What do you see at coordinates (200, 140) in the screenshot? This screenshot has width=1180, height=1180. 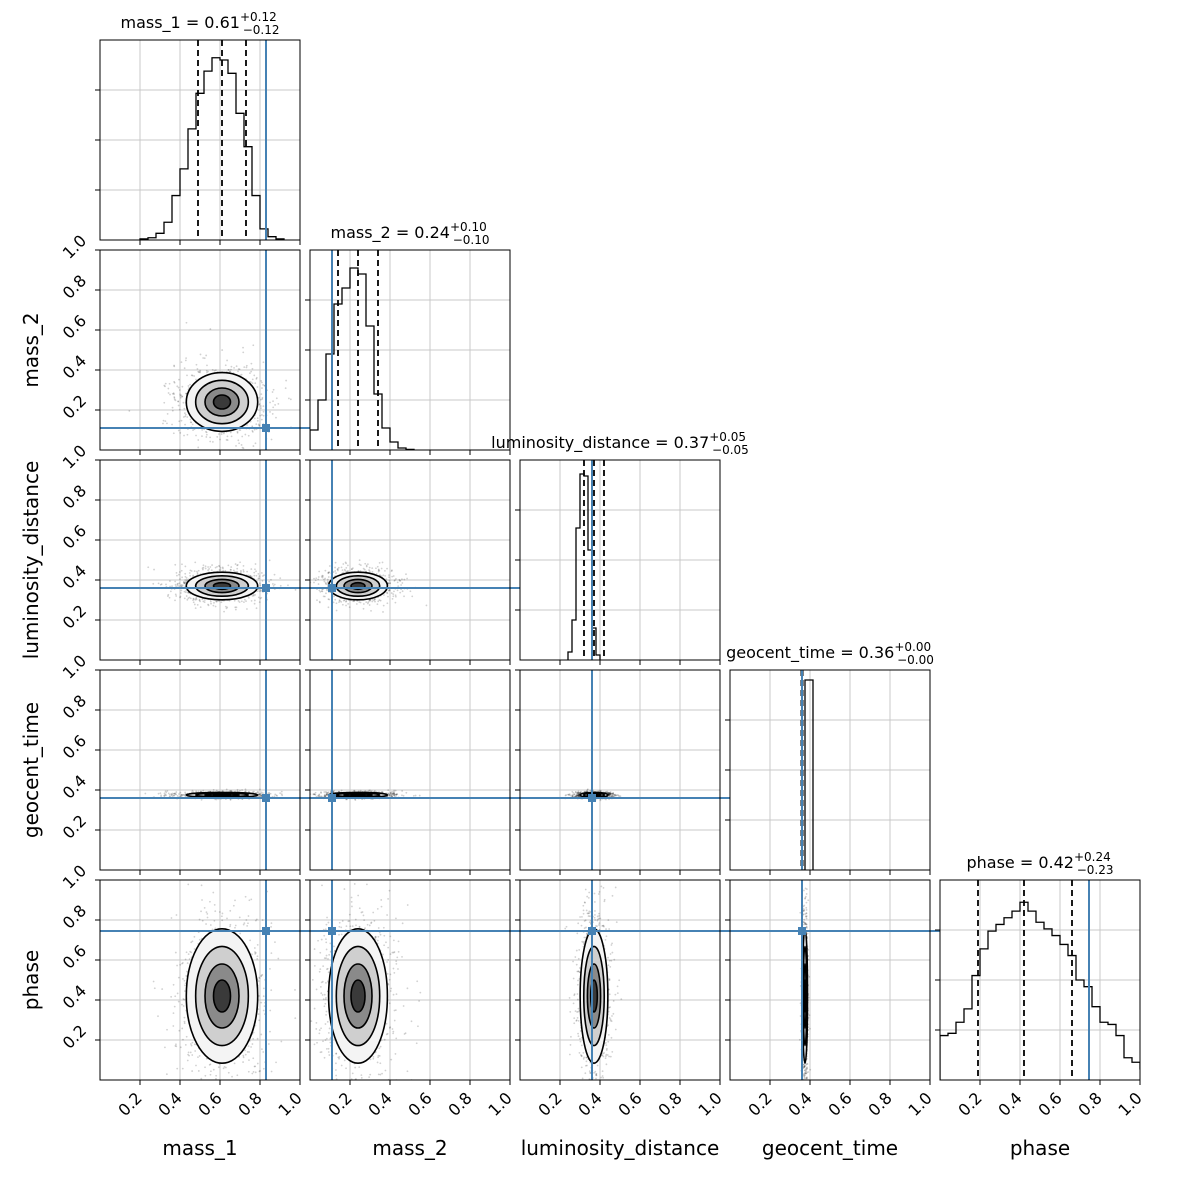 I see `panel-frame` at bounding box center [200, 140].